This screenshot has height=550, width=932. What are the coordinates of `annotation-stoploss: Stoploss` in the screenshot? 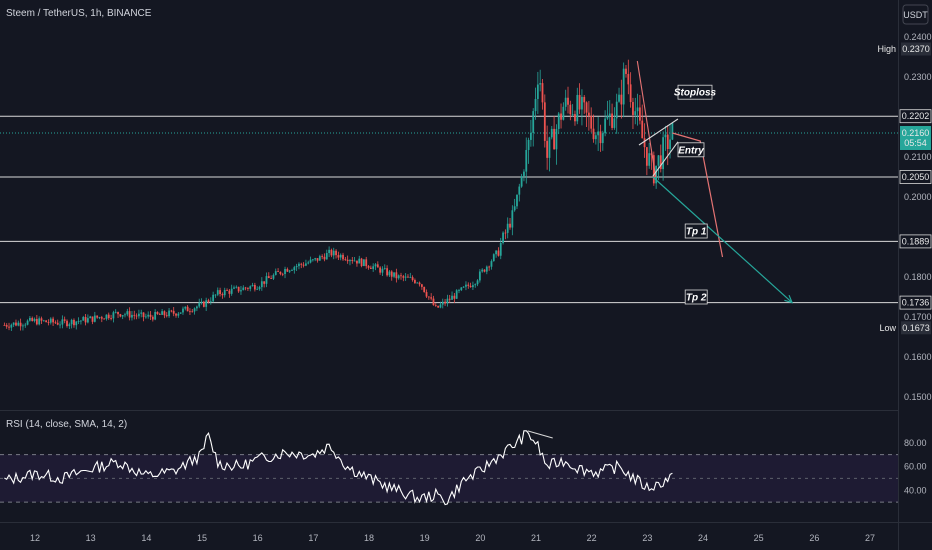 It's located at (695, 92).